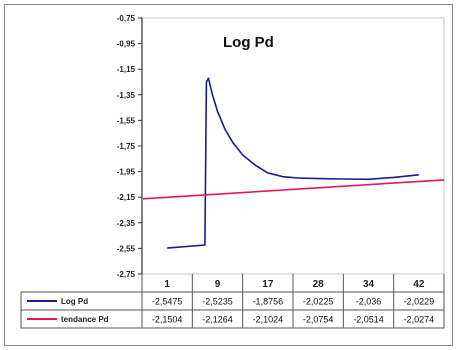 This screenshot has width=457, height=350. I want to click on legend-label: Log Pd, so click(74, 301).